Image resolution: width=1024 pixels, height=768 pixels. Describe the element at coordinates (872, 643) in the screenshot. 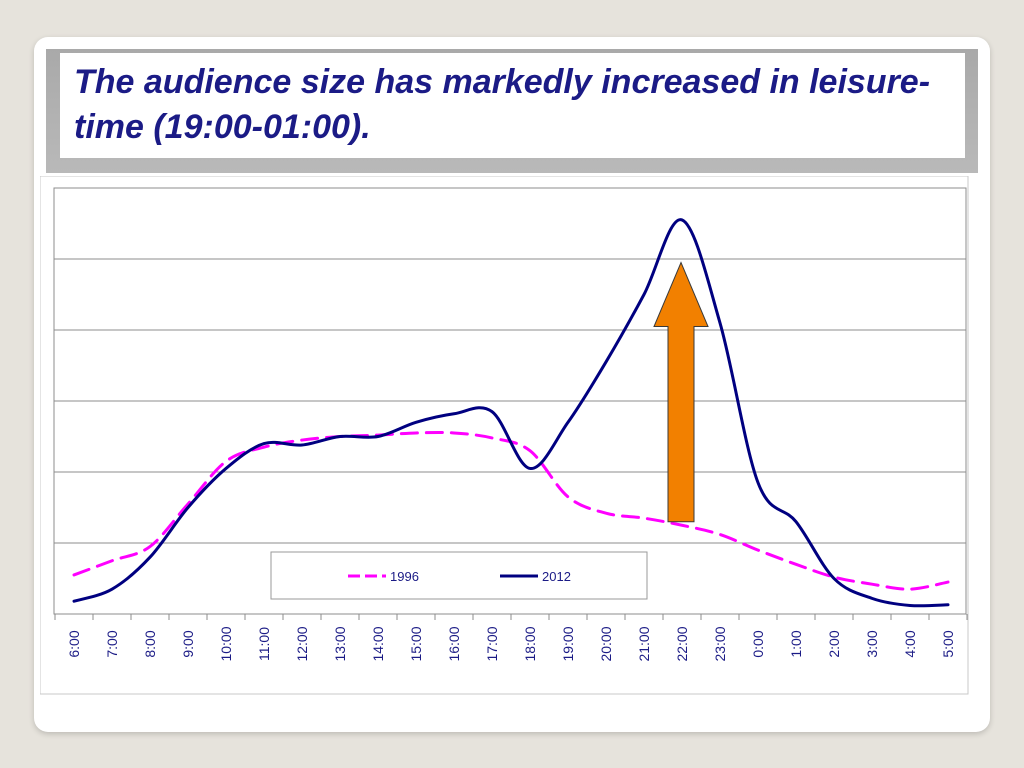

I see `x-tick-label: 3:00` at that location.